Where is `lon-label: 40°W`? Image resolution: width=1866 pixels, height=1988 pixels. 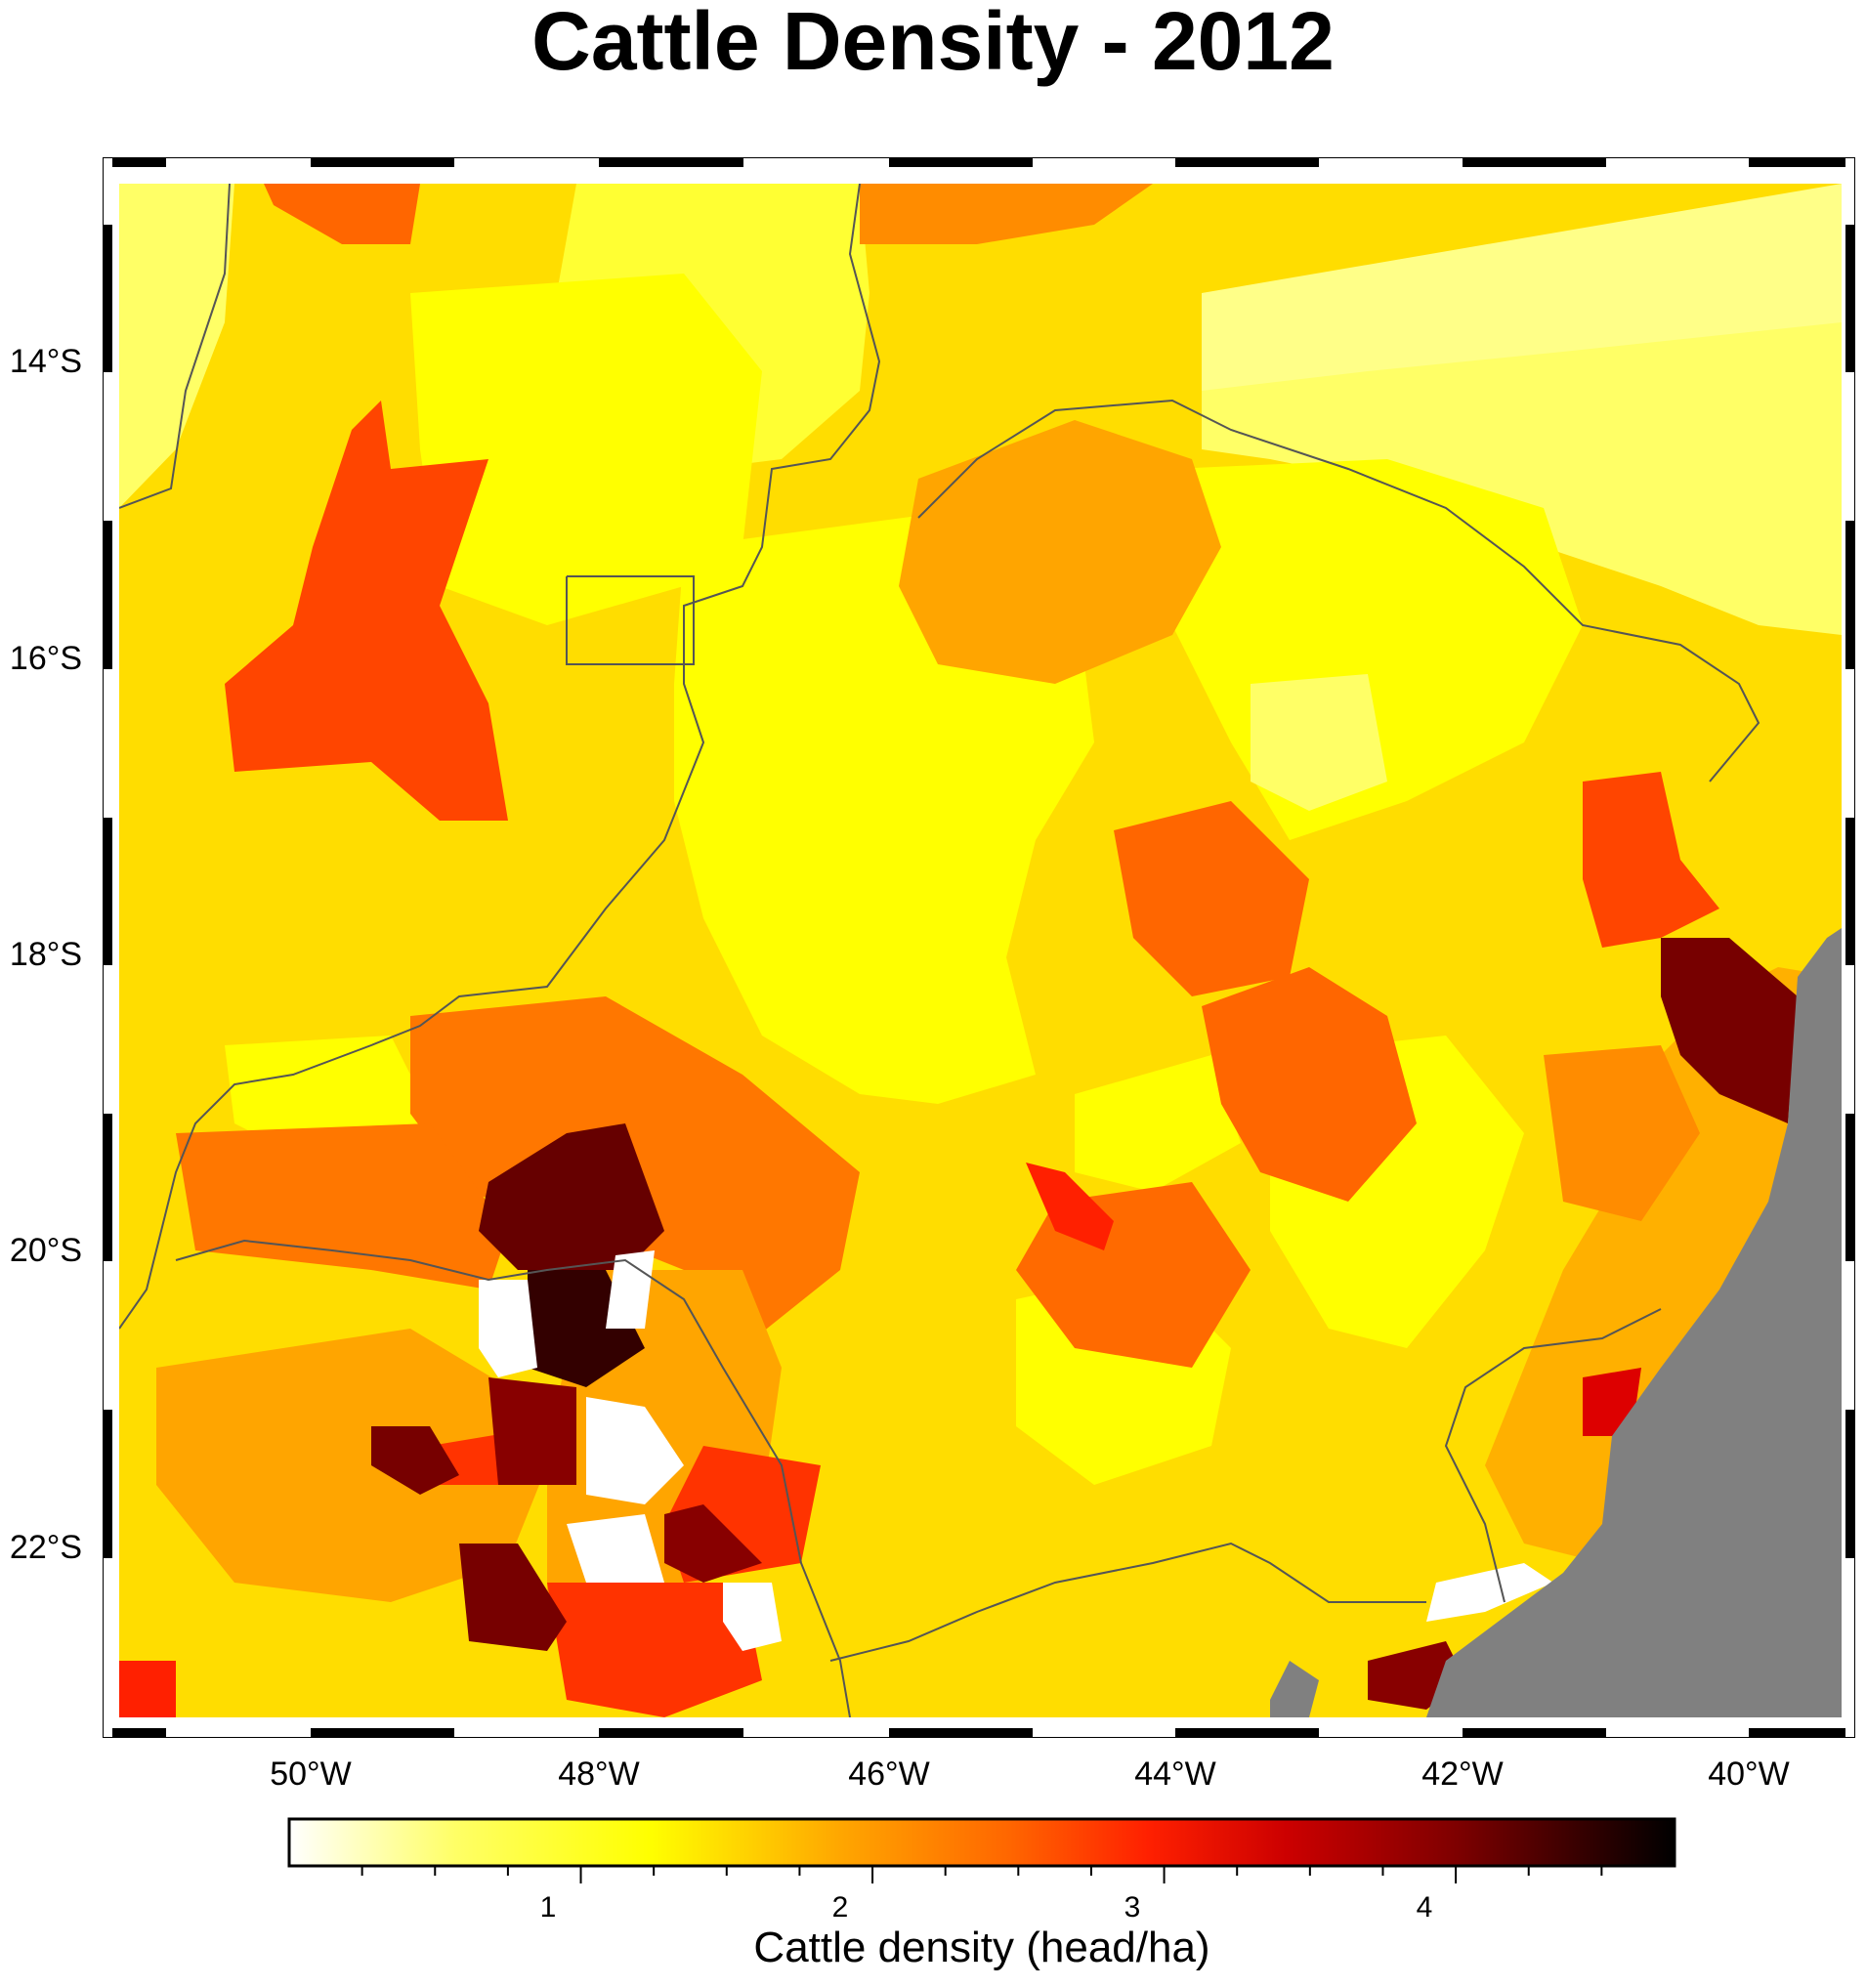 lon-label: 40°W is located at coordinates (1749, 1774).